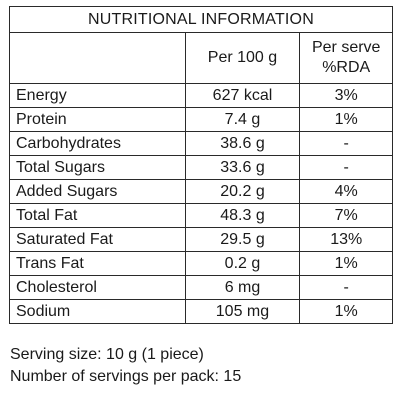 This screenshot has width=400, height=400. I want to click on nutrient-name: Trans Fat, so click(97, 263).